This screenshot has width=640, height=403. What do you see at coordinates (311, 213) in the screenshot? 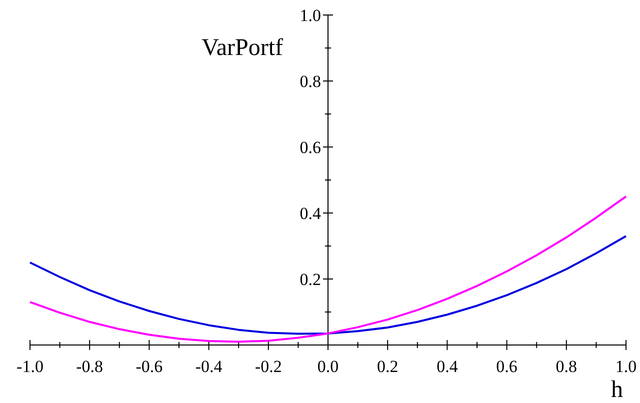
I see `y-tick-label: 0.4` at bounding box center [311, 213].